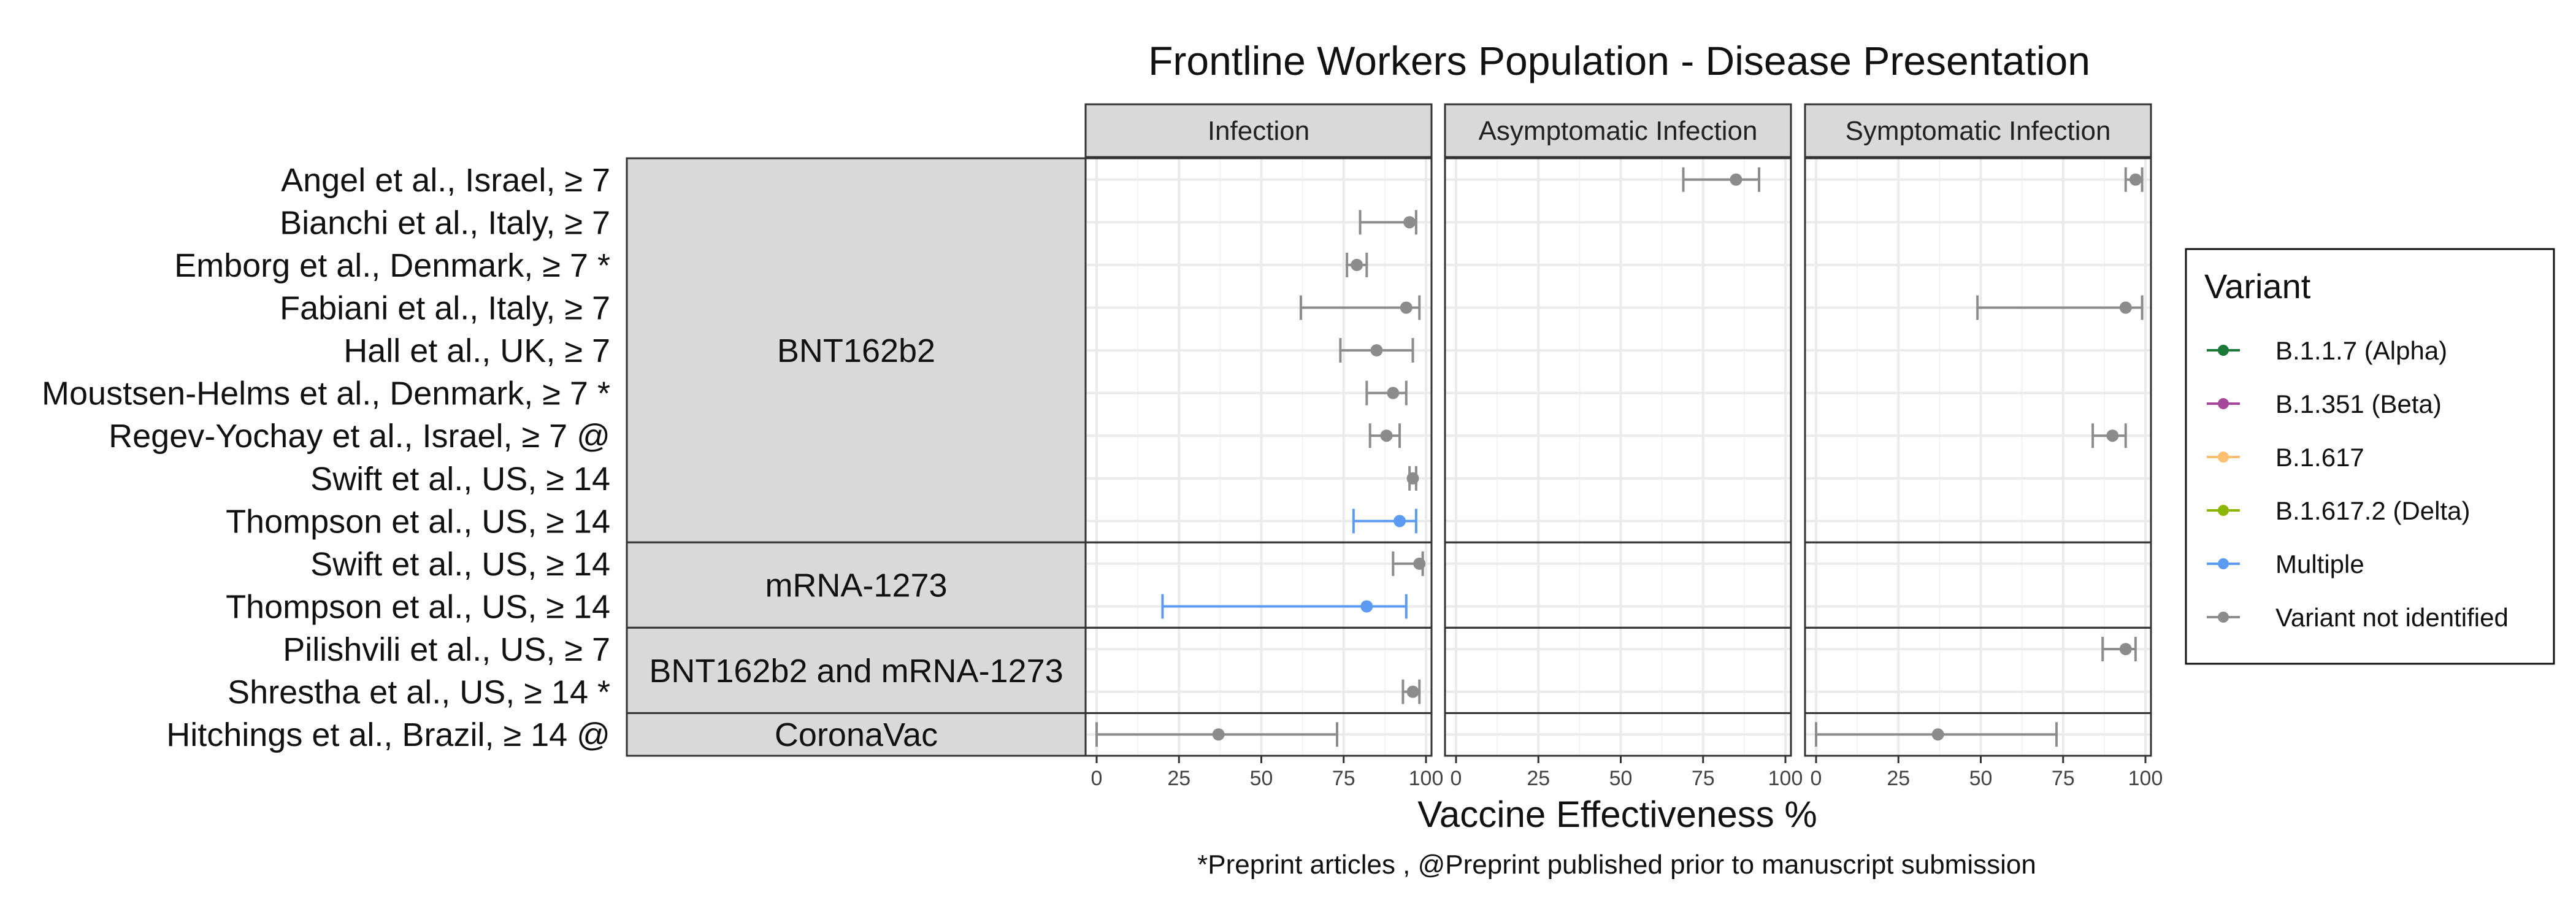  I want to click on panel-title: Infection, so click(1258, 131).